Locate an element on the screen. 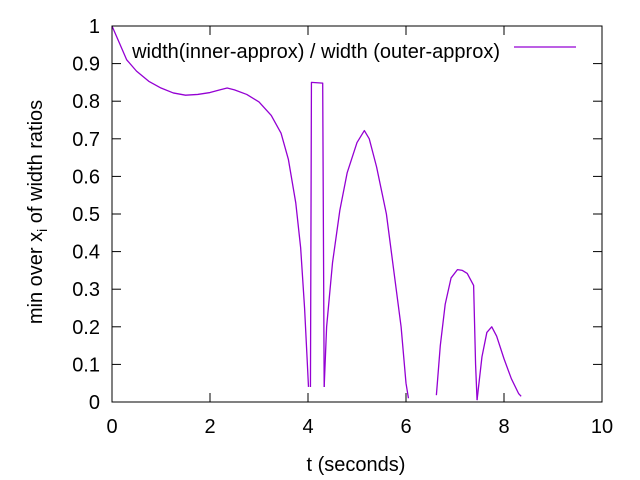  y-tick-label: 0.1 is located at coordinates (86, 365).